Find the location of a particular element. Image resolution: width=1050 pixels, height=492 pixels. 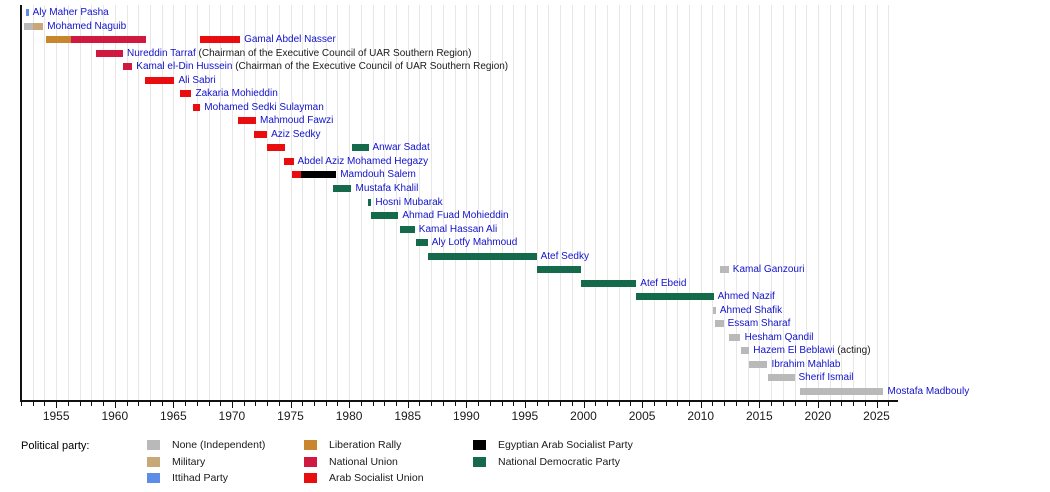

person-name-link: Ahmed Nazif is located at coordinates (746, 297).